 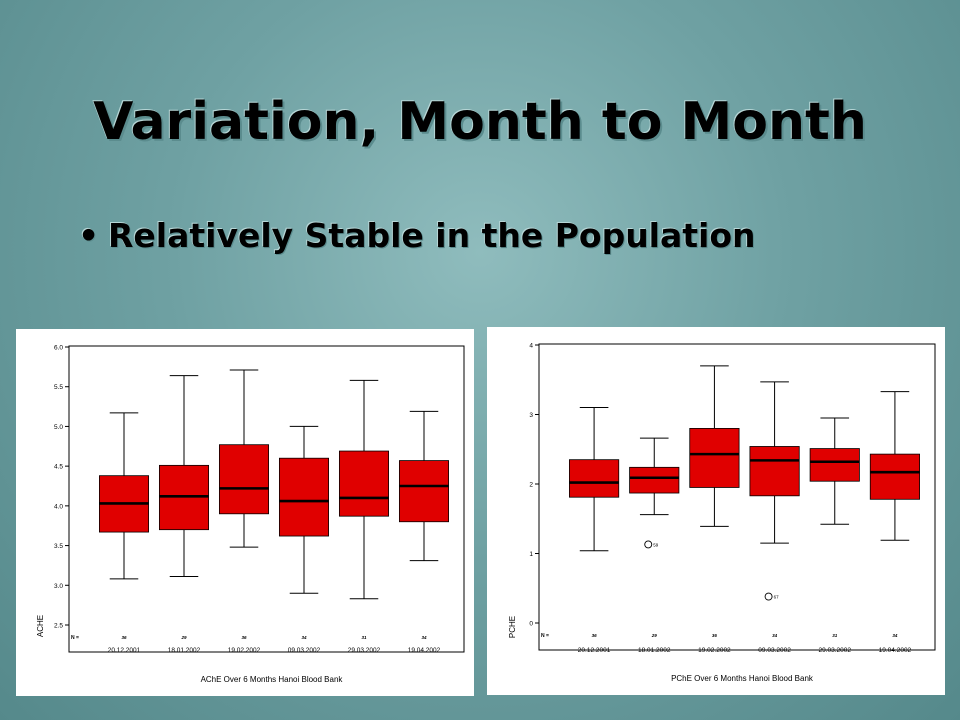 What do you see at coordinates (58, 506) in the screenshot?
I see `y-tick-label: 4.0` at bounding box center [58, 506].